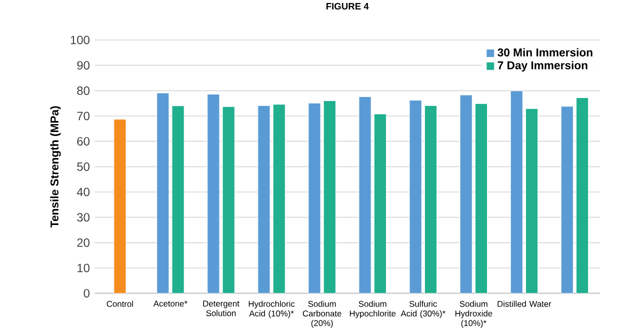 Image resolution: width=640 pixels, height=336 pixels. Describe the element at coordinates (80, 40) in the screenshot. I see `y-tick-label: 100` at that location.